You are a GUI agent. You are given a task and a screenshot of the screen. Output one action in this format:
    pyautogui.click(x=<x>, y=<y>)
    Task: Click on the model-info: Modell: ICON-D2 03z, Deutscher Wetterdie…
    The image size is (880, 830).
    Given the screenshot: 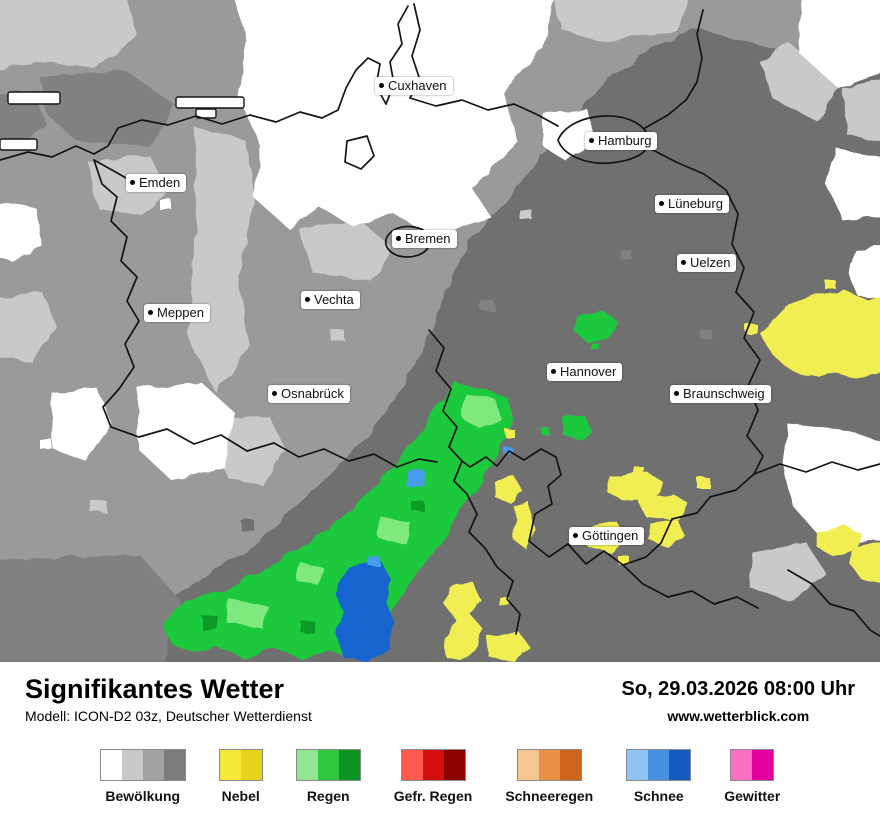 What is the action you would take?
    pyautogui.click(x=168, y=716)
    